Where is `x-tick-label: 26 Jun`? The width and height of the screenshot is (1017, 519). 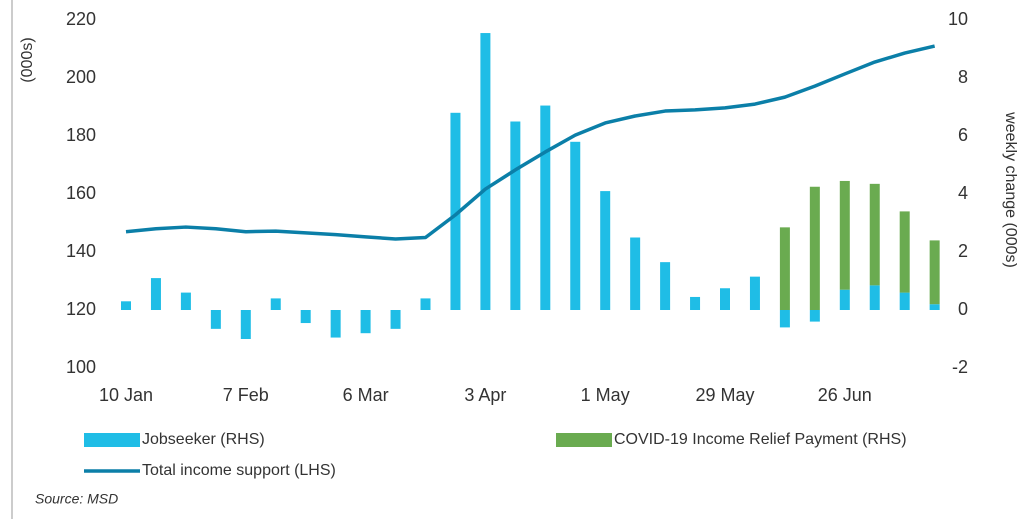
x-tick-label: 26 Jun is located at coordinates (845, 395).